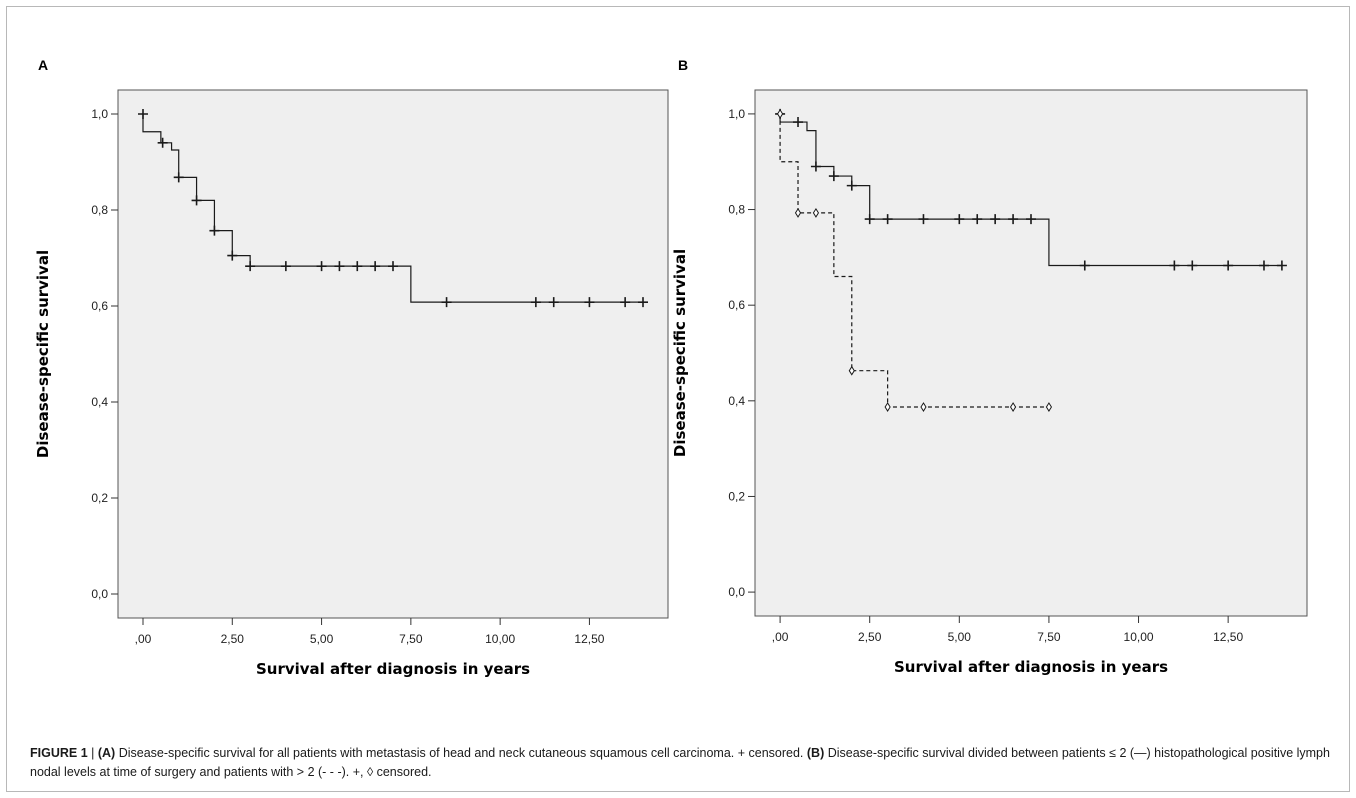 The image size is (1356, 798). Describe the element at coordinates (1049, 637) in the screenshot. I see `panel-b-x-tick-label: 7,50` at that location.